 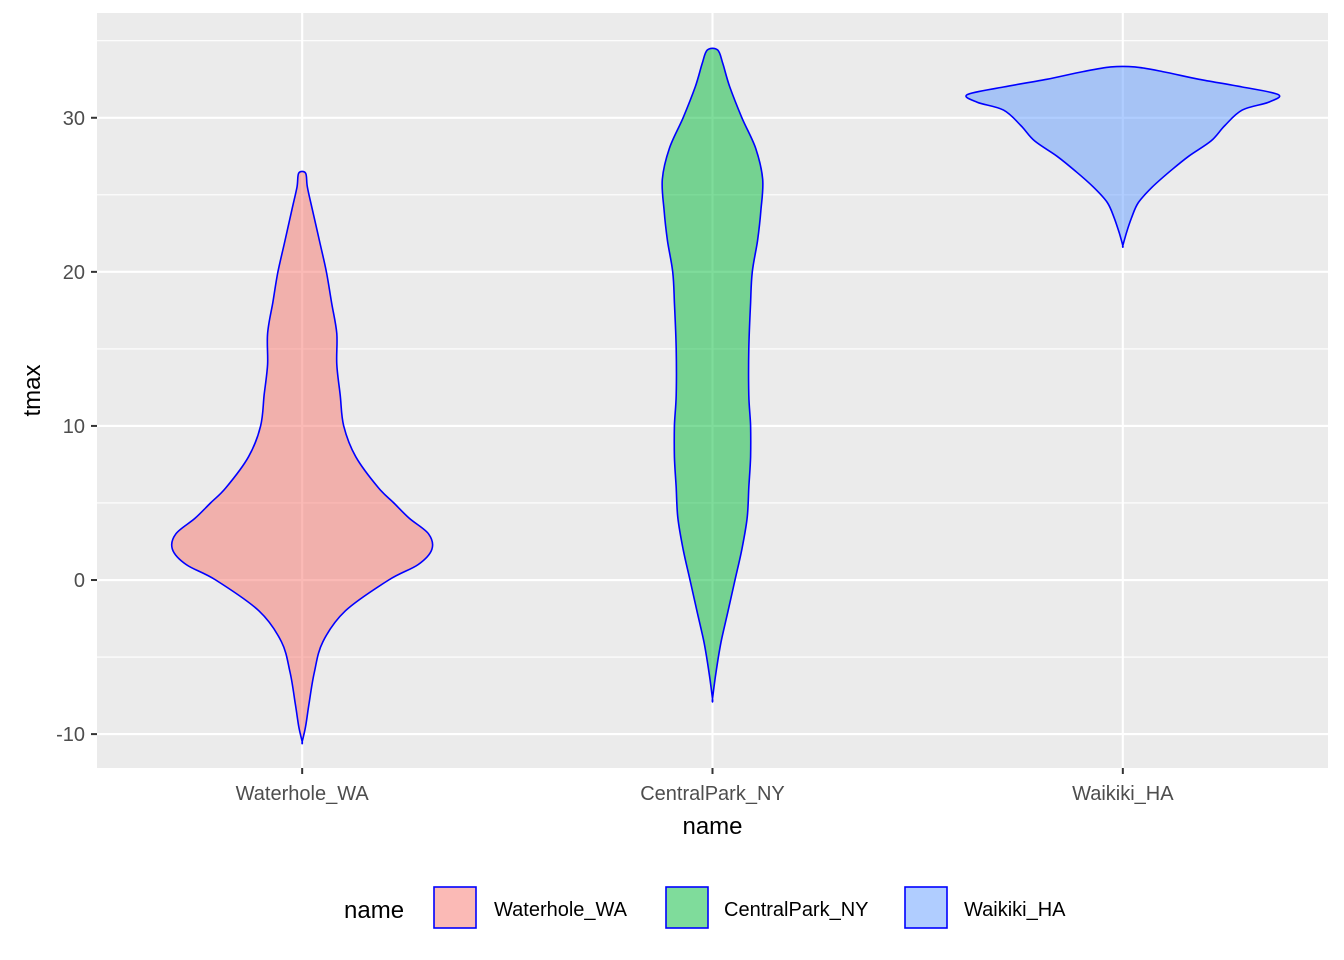 I want to click on x-axis: Waterhole_WA CentralPark_NY Waikiki_HA, so click(x=705, y=786).